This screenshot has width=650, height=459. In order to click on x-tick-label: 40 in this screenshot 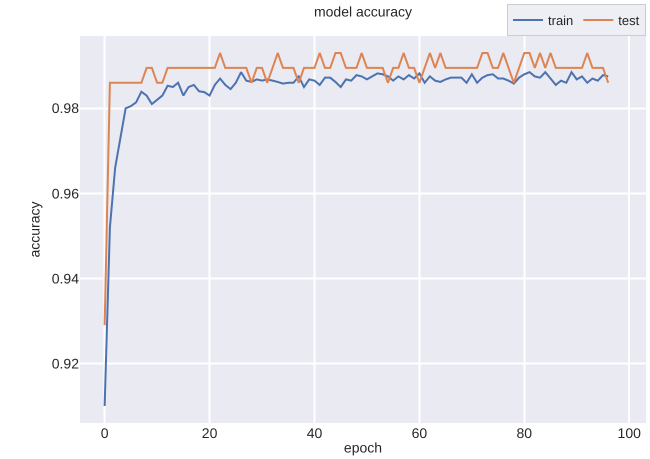, I will do `click(314, 433)`.